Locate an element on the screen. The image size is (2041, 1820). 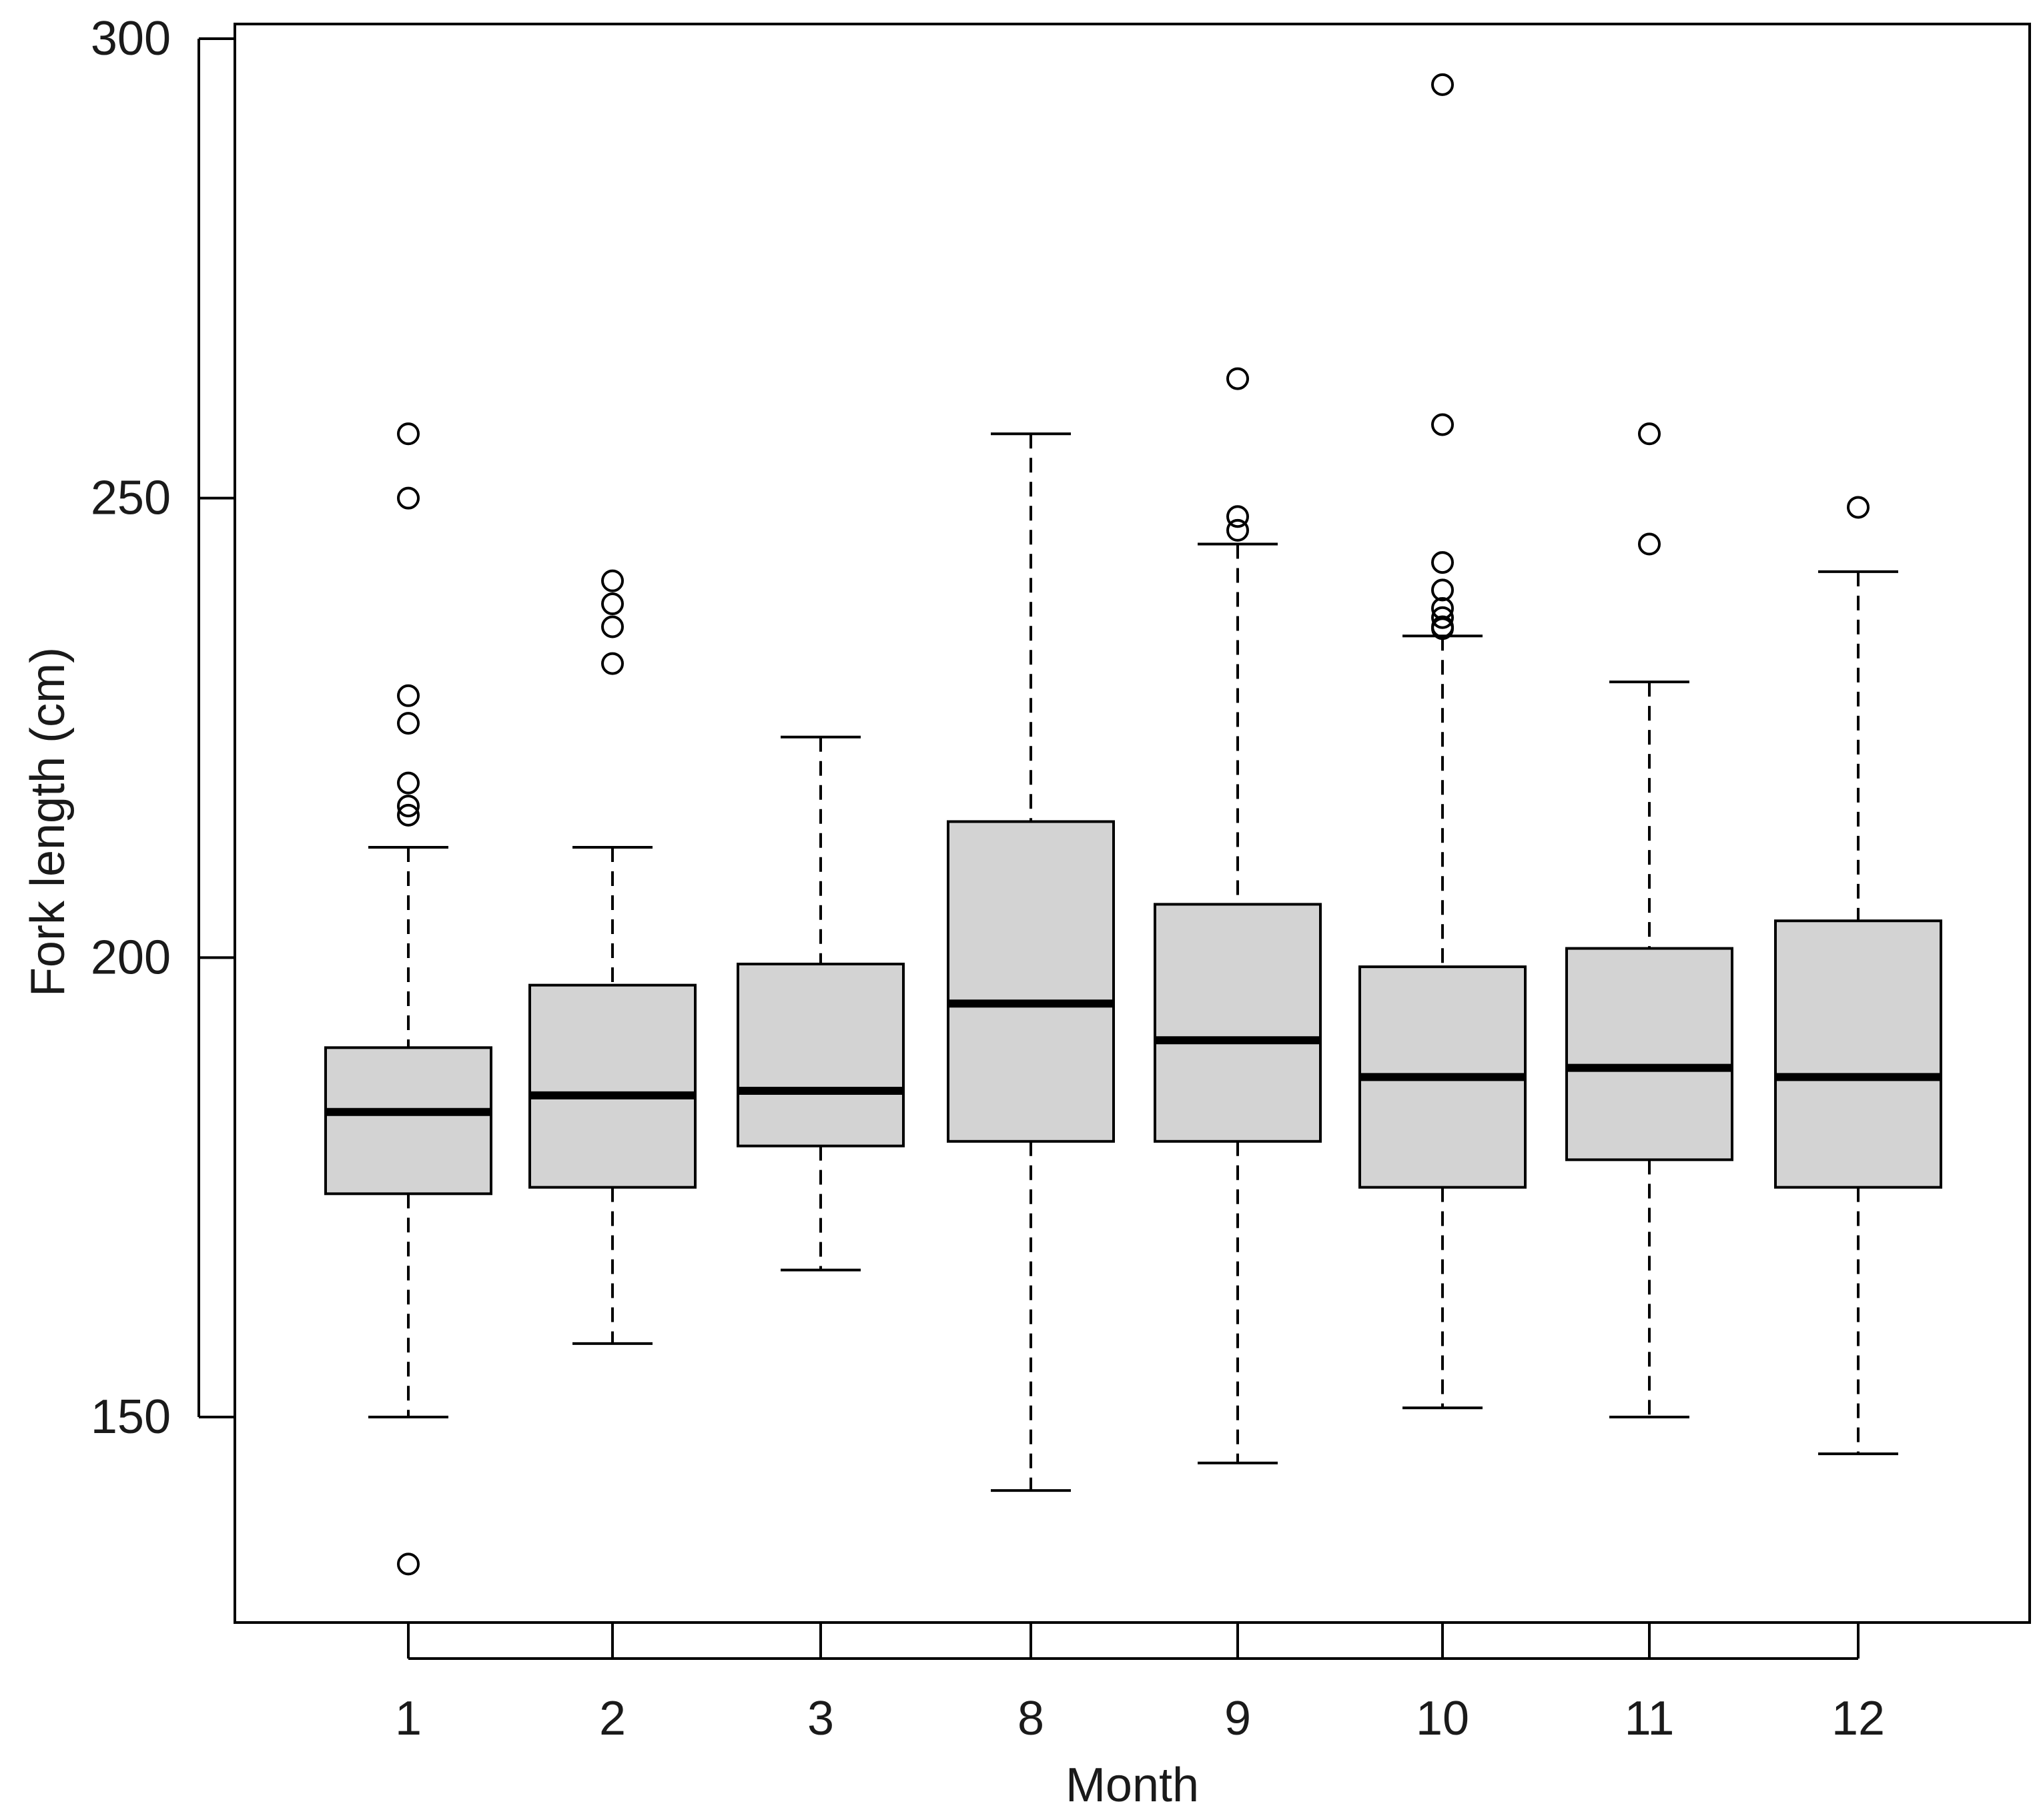
x-axis-label: Month is located at coordinates (1132, 1785).